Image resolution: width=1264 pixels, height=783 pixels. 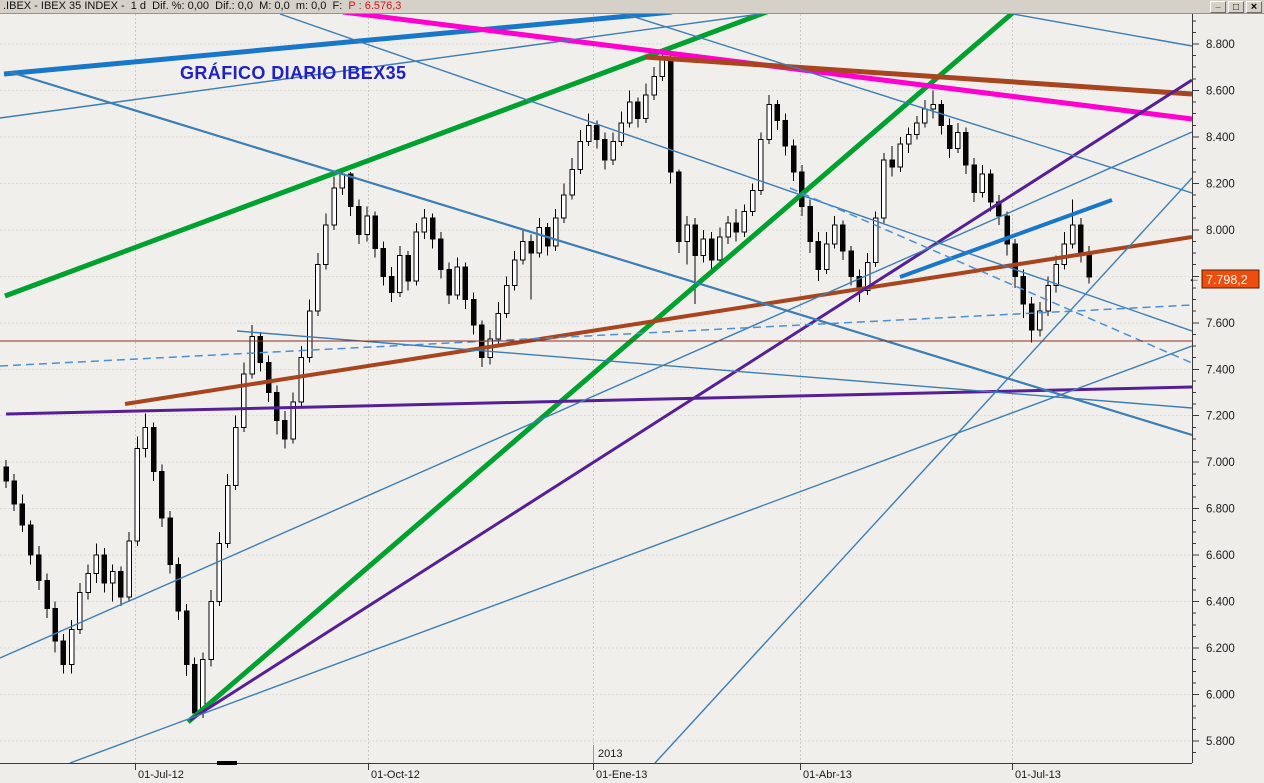 What do you see at coordinates (1220, 649) in the screenshot?
I see `price-axis-label: 6.200` at bounding box center [1220, 649].